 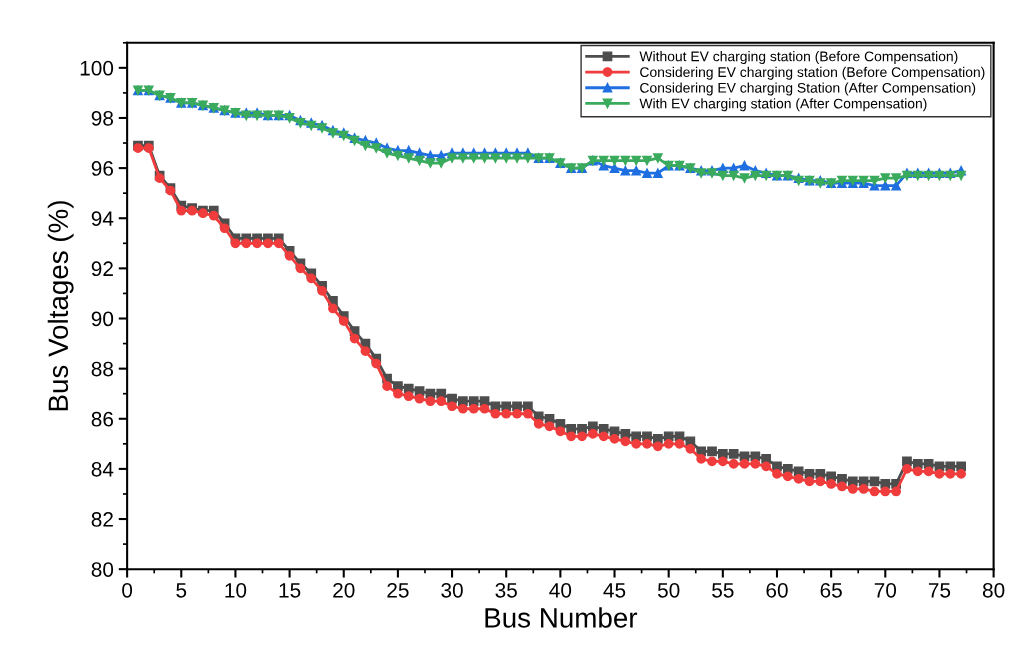 What do you see at coordinates (614, 590) in the screenshot?
I see `x-tick-label: 45` at bounding box center [614, 590].